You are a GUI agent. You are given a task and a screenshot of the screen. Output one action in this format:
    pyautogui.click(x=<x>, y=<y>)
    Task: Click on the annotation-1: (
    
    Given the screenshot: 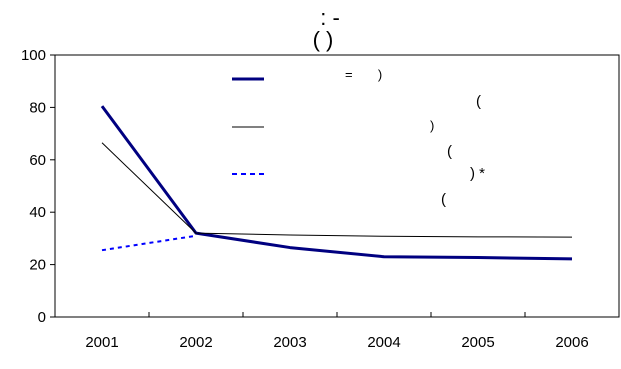 What is the action you would take?
    pyautogui.click(x=478, y=101)
    